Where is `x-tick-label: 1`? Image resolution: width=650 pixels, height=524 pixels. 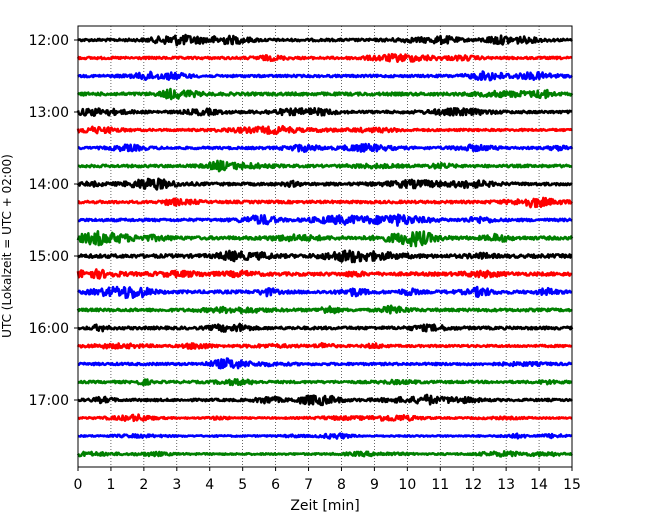 x-tick-label: 1 is located at coordinates (110, 485).